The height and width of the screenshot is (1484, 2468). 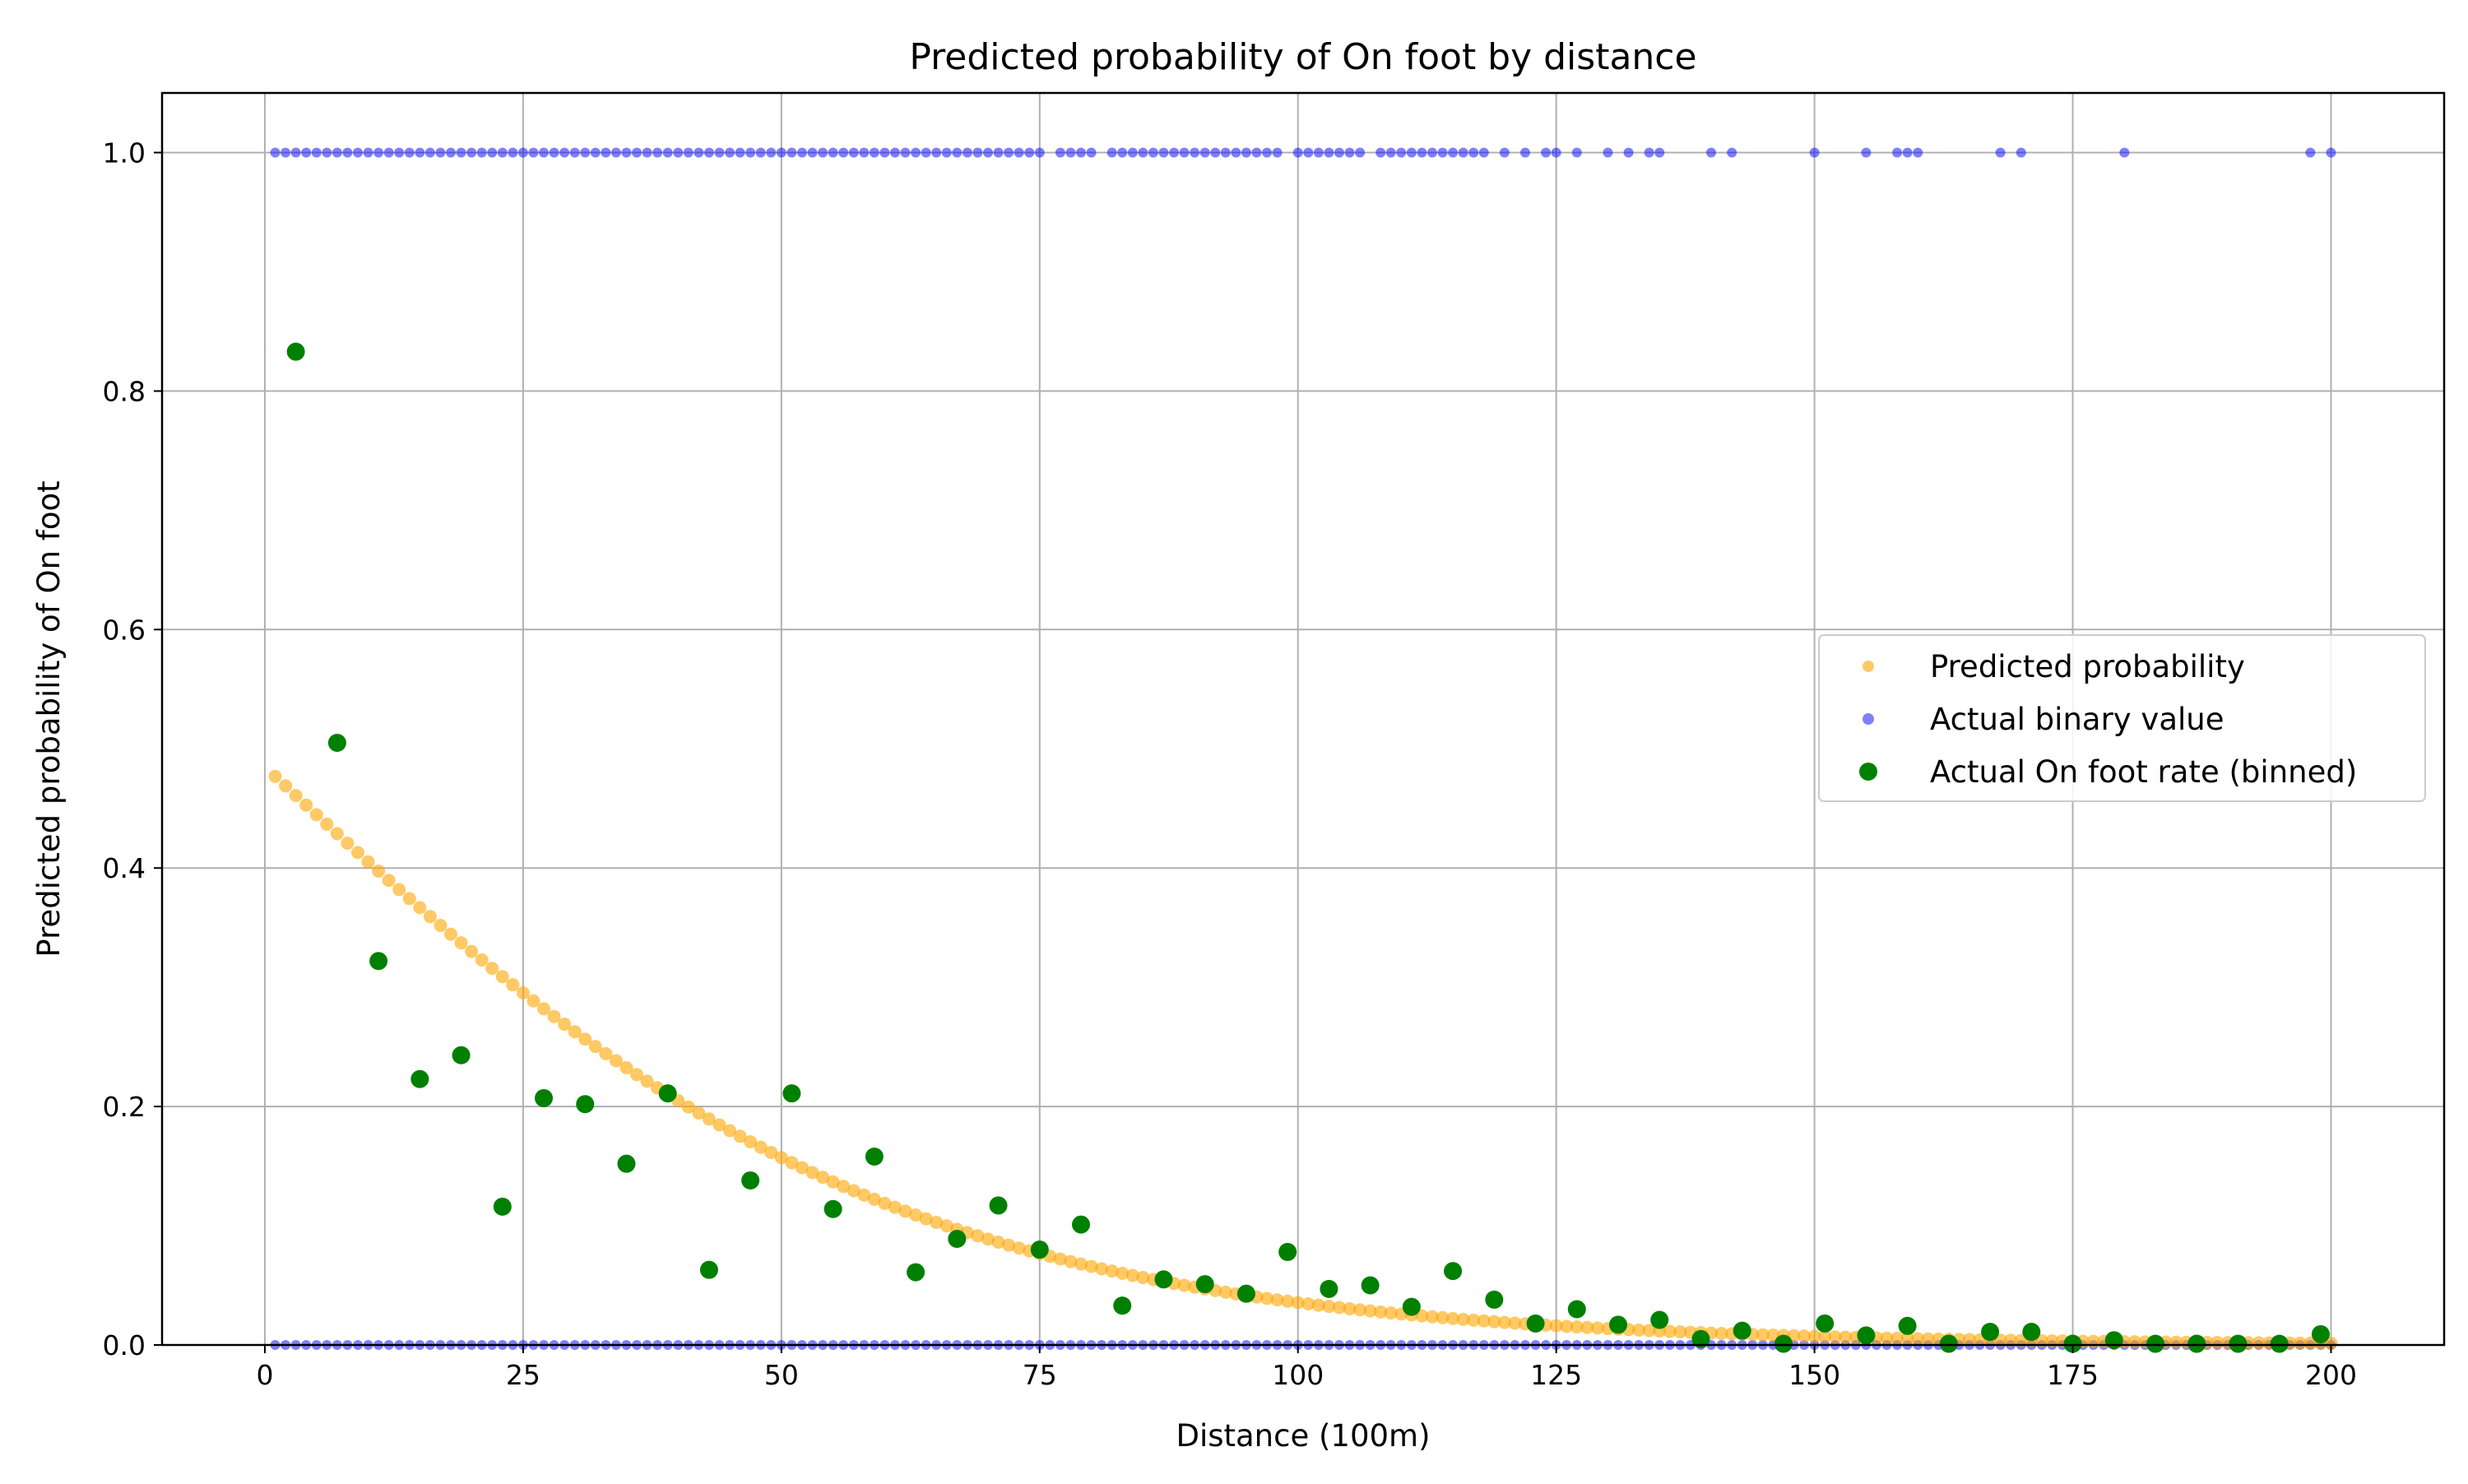 What do you see at coordinates (124, 1107) in the screenshot?
I see `y-tick-label: 0.2` at bounding box center [124, 1107].